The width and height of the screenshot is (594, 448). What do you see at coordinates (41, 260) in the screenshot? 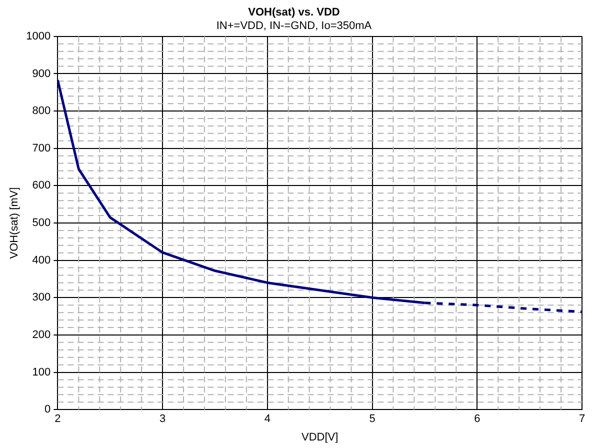
I see `y-tick-label: 400` at bounding box center [41, 260].